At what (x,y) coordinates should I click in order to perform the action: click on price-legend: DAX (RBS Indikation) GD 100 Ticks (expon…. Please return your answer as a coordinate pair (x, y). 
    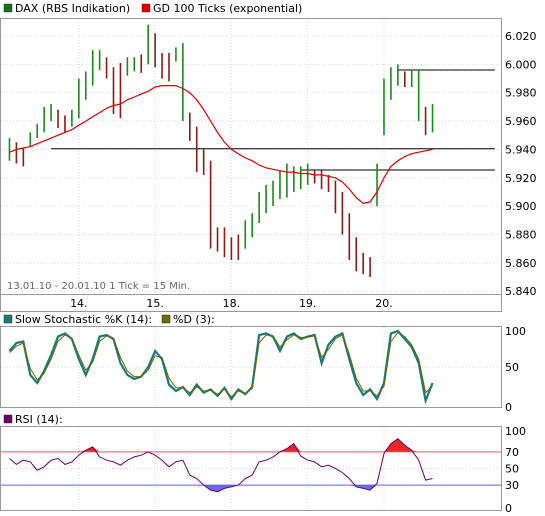
    Looking at the image, I should click on (152, 8).